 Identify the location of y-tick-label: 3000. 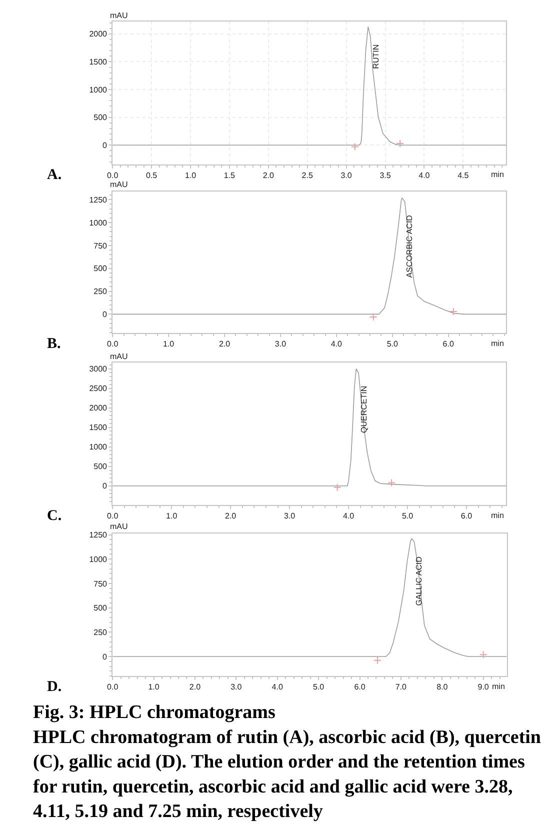
(98, 369).